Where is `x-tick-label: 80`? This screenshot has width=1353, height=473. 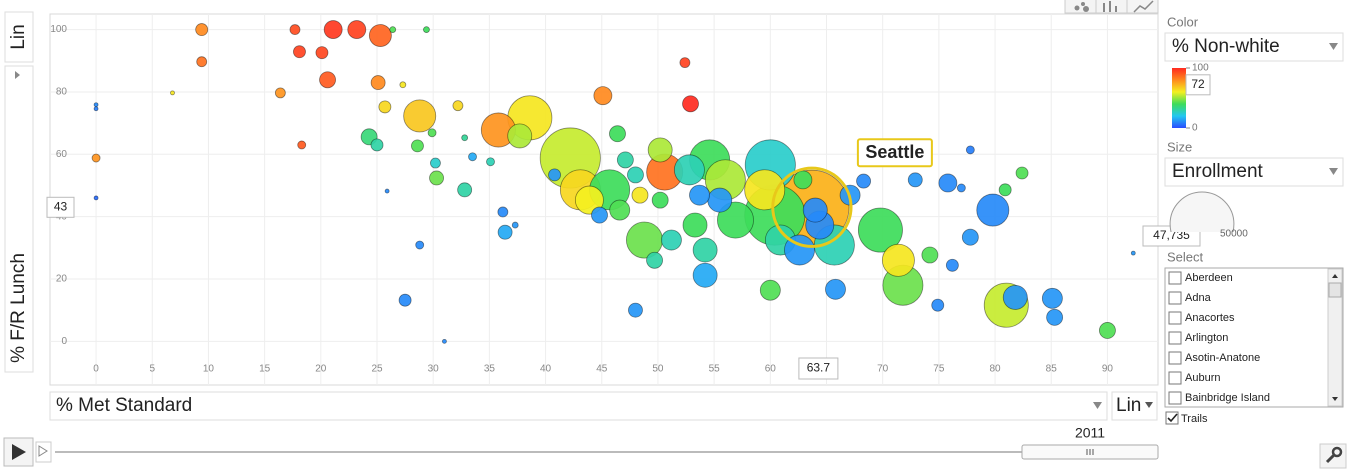
x-tick-label: 80 is located at coordinates (995, 369).